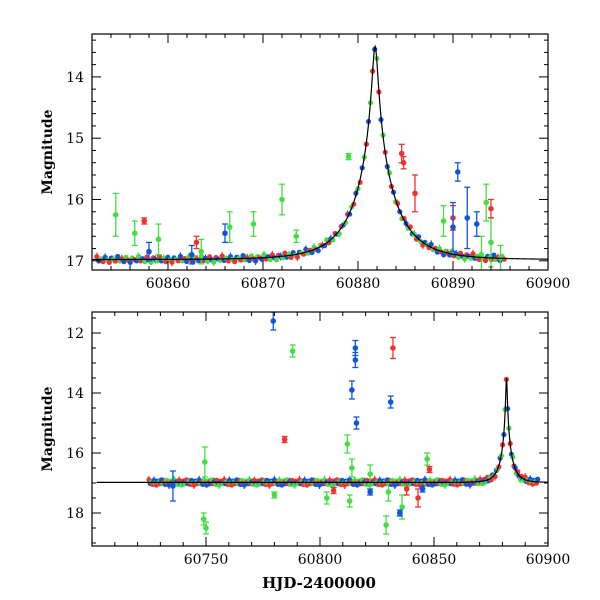  I want to click on y-tick-label: 17, so click(75, 262).